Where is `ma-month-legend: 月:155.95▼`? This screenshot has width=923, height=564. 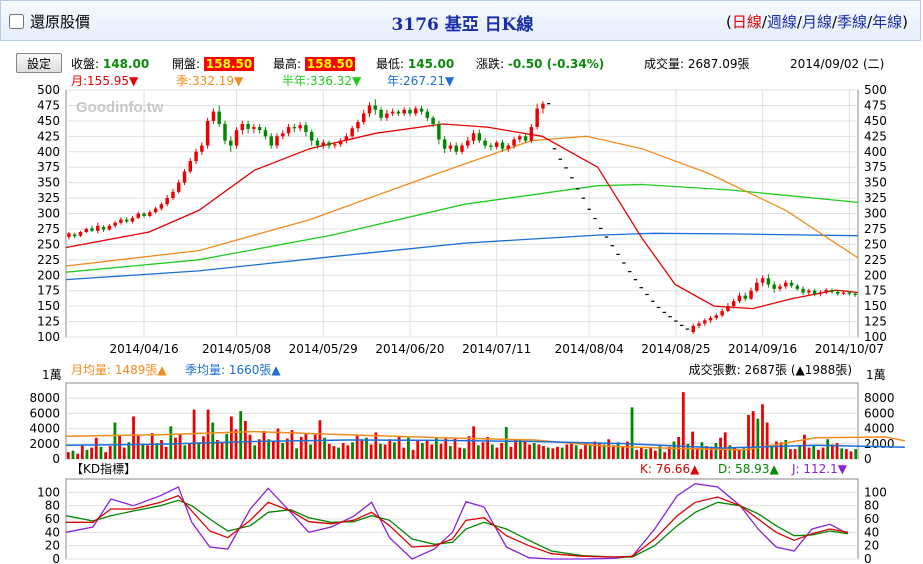
ma-month-legend: 月:155.95▼ is located at coordinates (105, 81).